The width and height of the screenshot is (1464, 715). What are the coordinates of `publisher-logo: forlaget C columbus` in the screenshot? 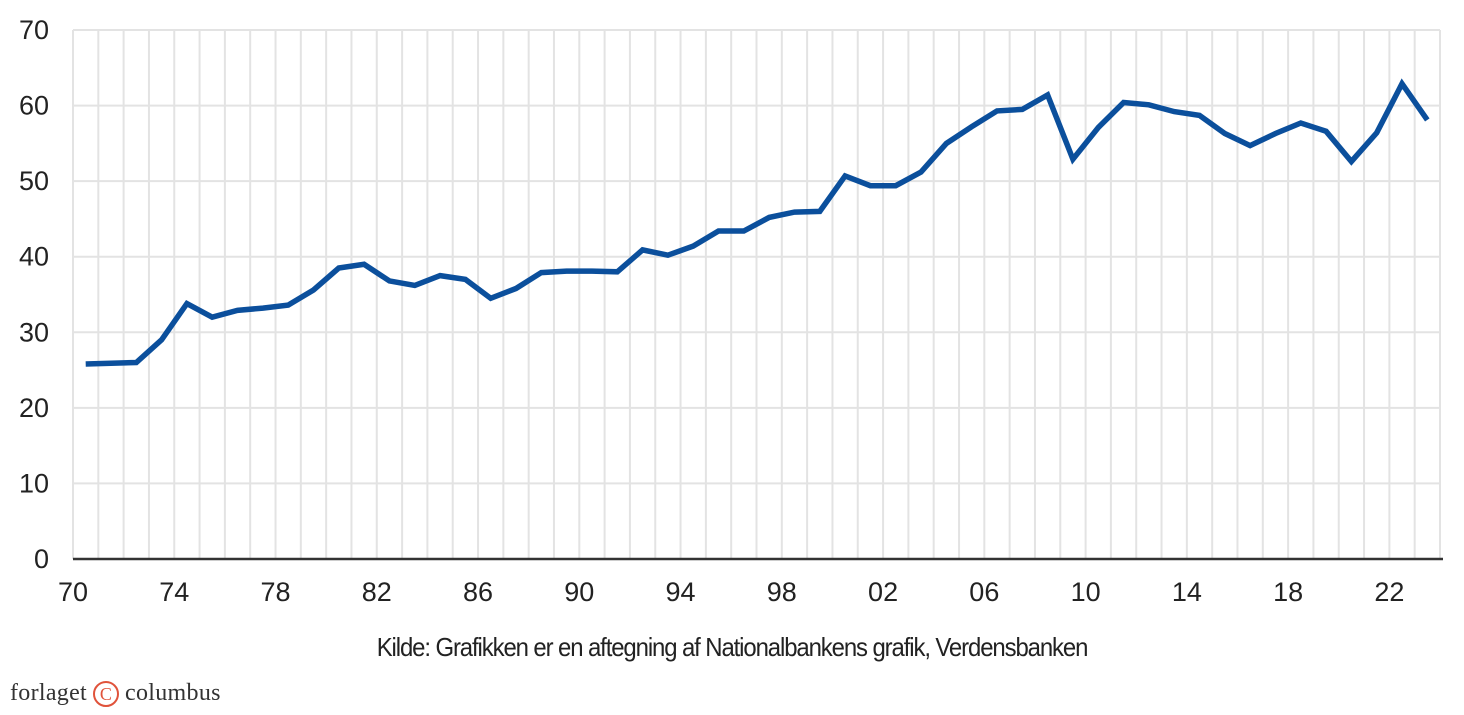 It's located at (115, 693).